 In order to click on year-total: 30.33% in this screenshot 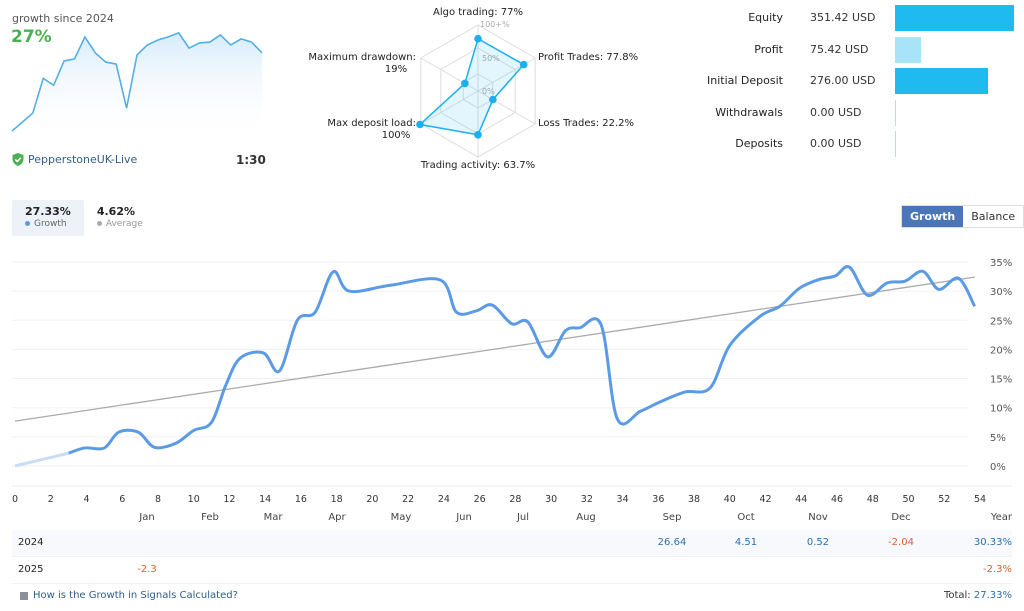, I will do `click(992, 542)`.